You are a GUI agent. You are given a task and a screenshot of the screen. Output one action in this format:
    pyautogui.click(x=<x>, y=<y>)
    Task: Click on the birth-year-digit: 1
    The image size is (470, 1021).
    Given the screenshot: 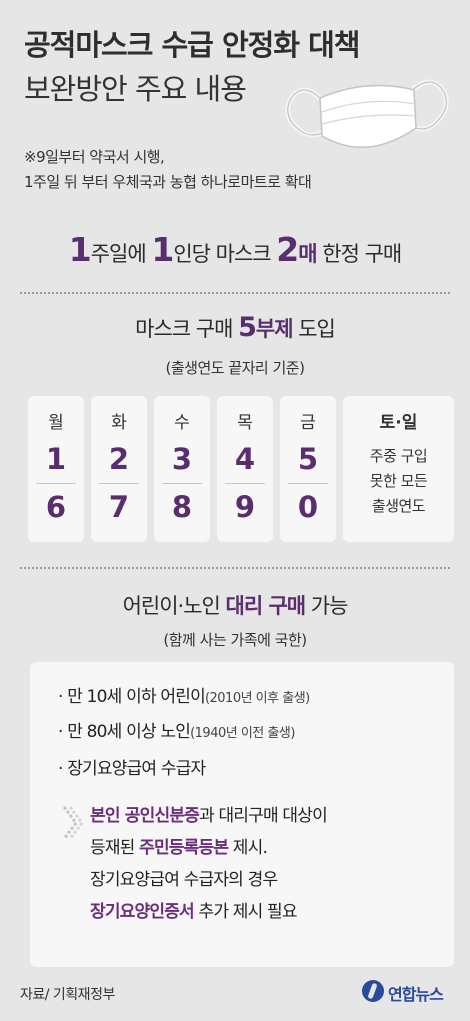 What is the action you would take?
    pyautogui.click(x=56, y=459)
    